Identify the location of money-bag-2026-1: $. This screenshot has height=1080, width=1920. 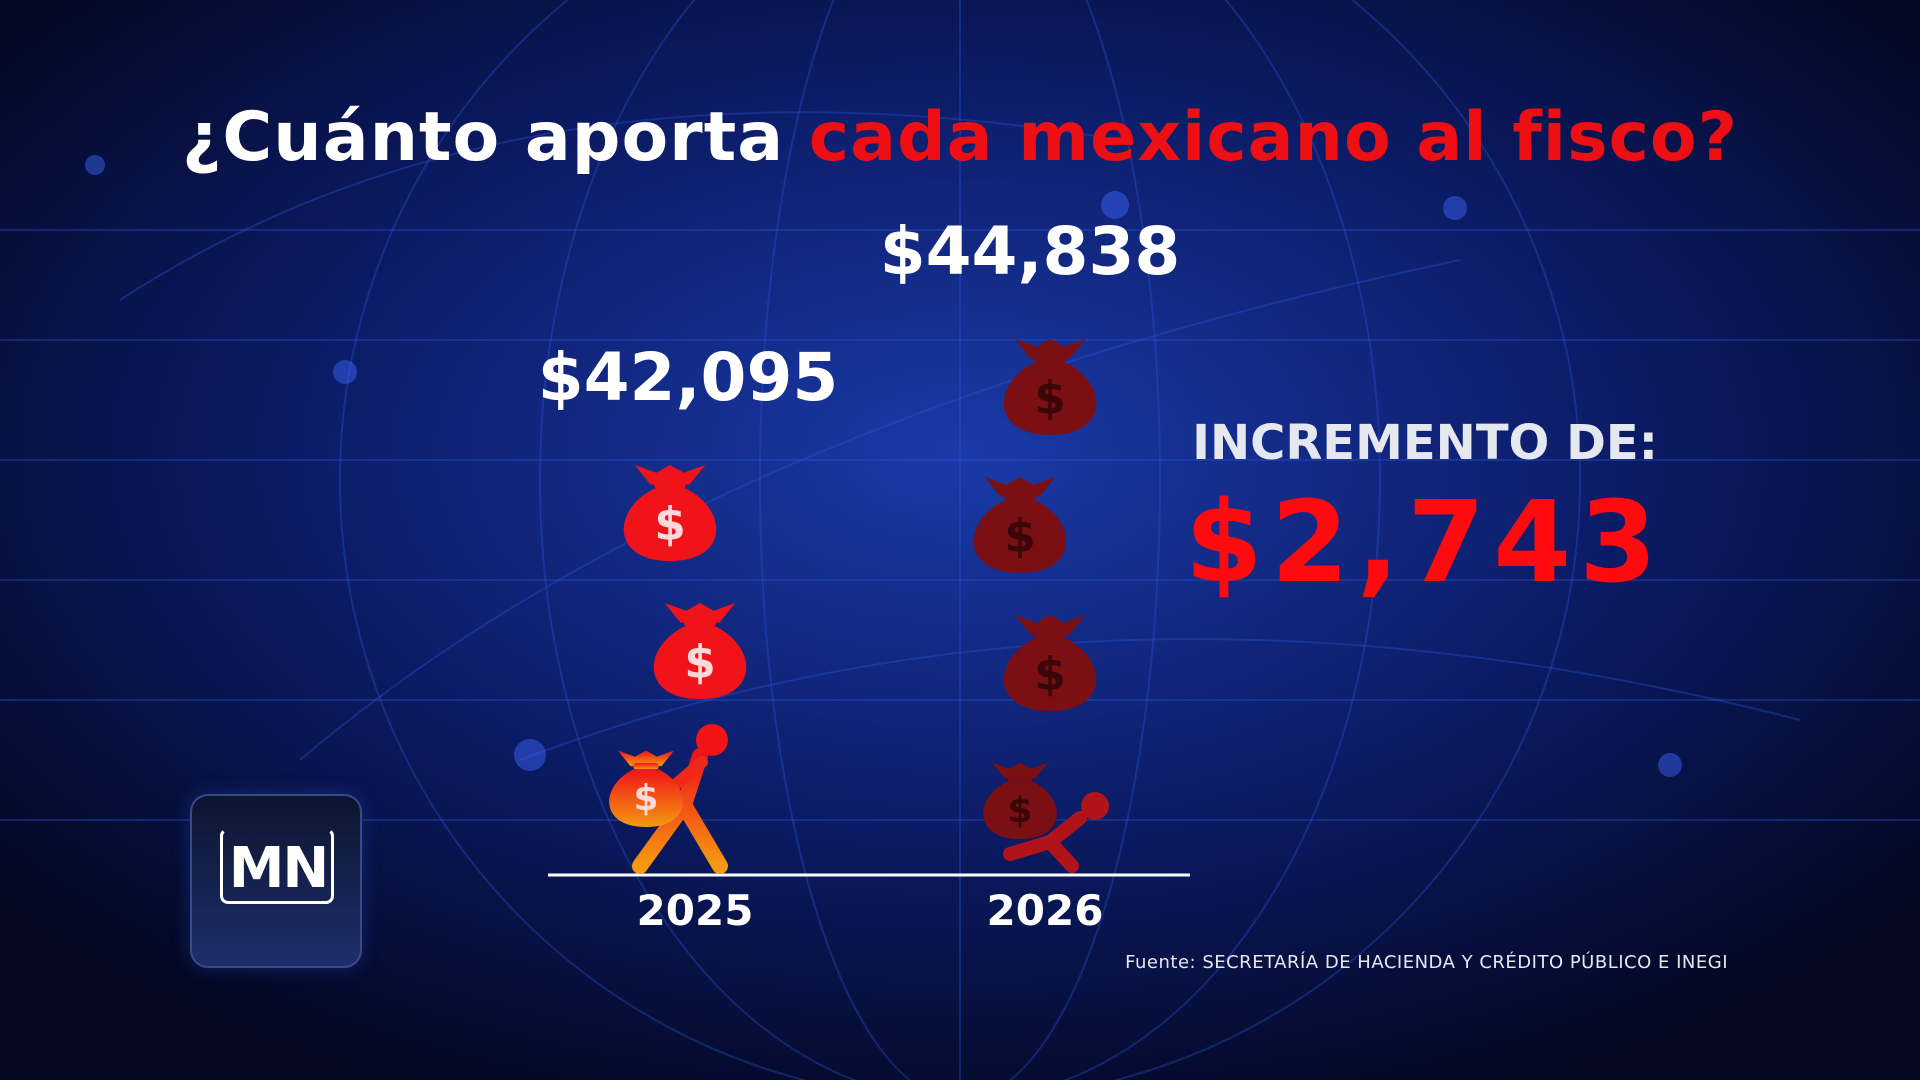
(1020, 800).